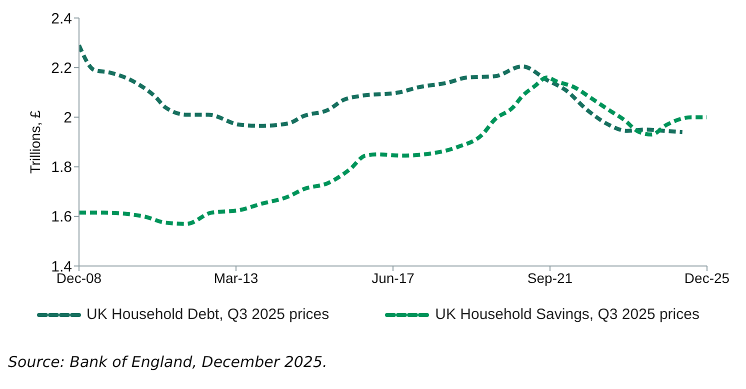 The height and width of the screenshot is (389, 746). Describe the element at coordinates (567, 314) in the screenshot. I see `legend-label: UK Household Savings, Q3 2025 prices` at that location.